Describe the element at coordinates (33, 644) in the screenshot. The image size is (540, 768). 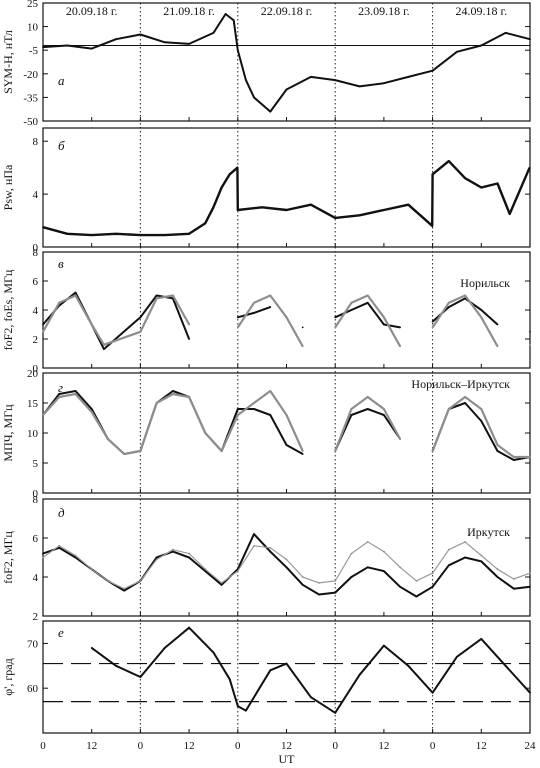
I see `y-tick-label: 70` at that location.